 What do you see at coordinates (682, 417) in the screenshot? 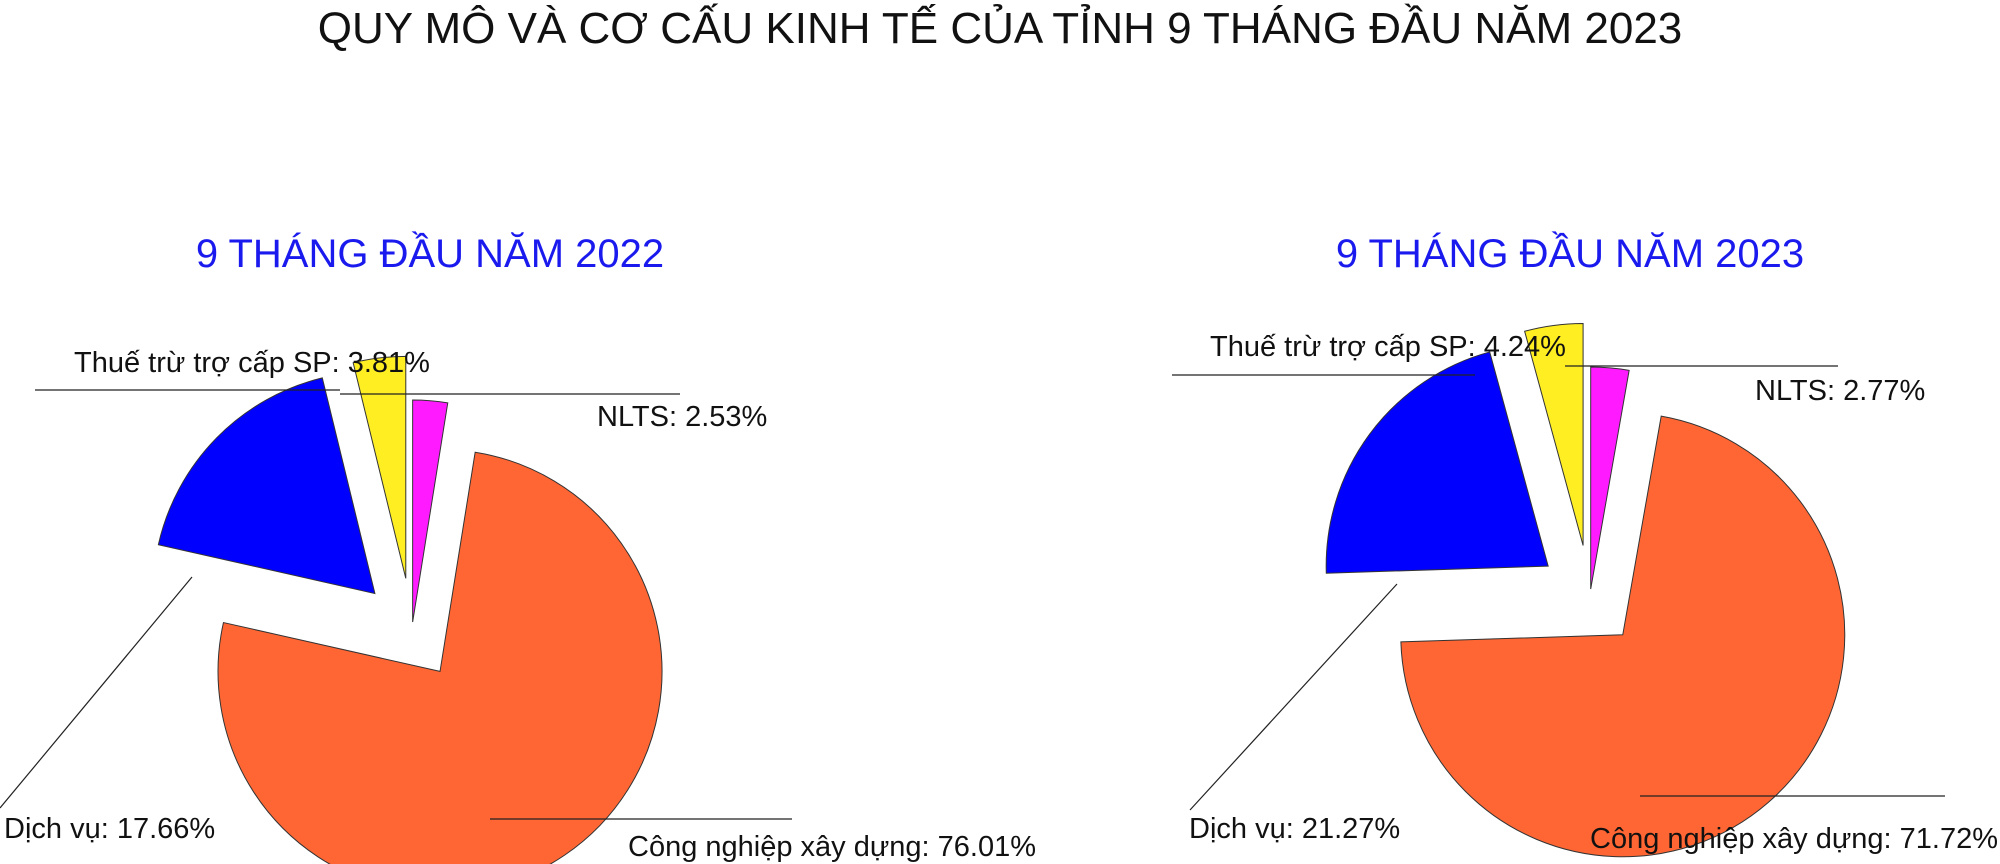
I see `slice-label: NLTS: 2.53%` at bounding box center [682, 417].